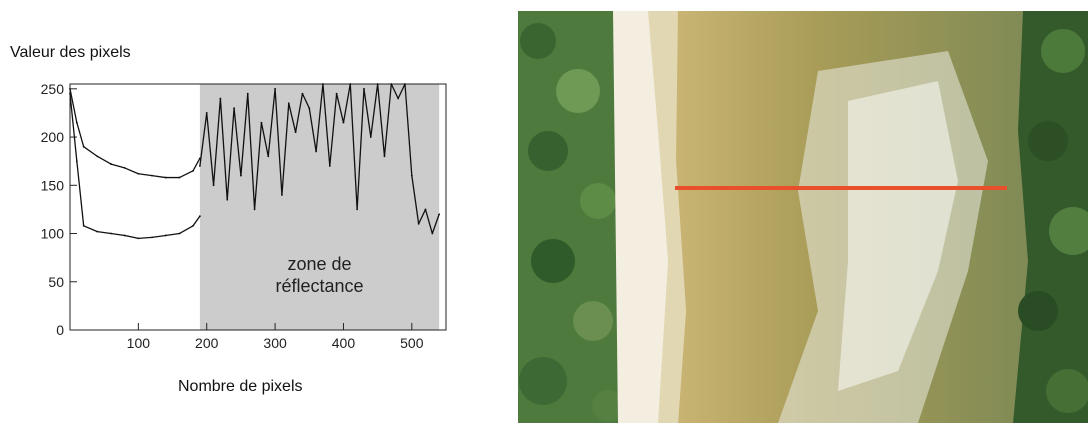 This screenshot has height=423, width=1088. I want to click on y-axis-label: Valeur des pixels, so click(70, 52).